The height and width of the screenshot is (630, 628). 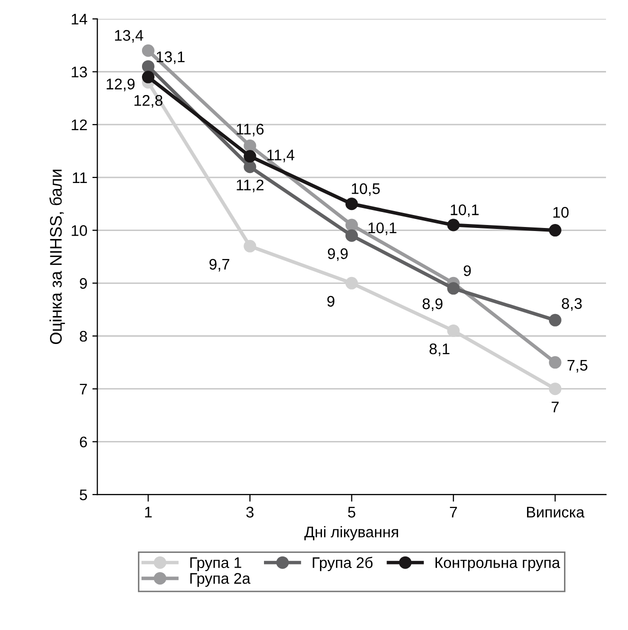 I want to click on x-tick-label: 7, so click(x=453, y=512).